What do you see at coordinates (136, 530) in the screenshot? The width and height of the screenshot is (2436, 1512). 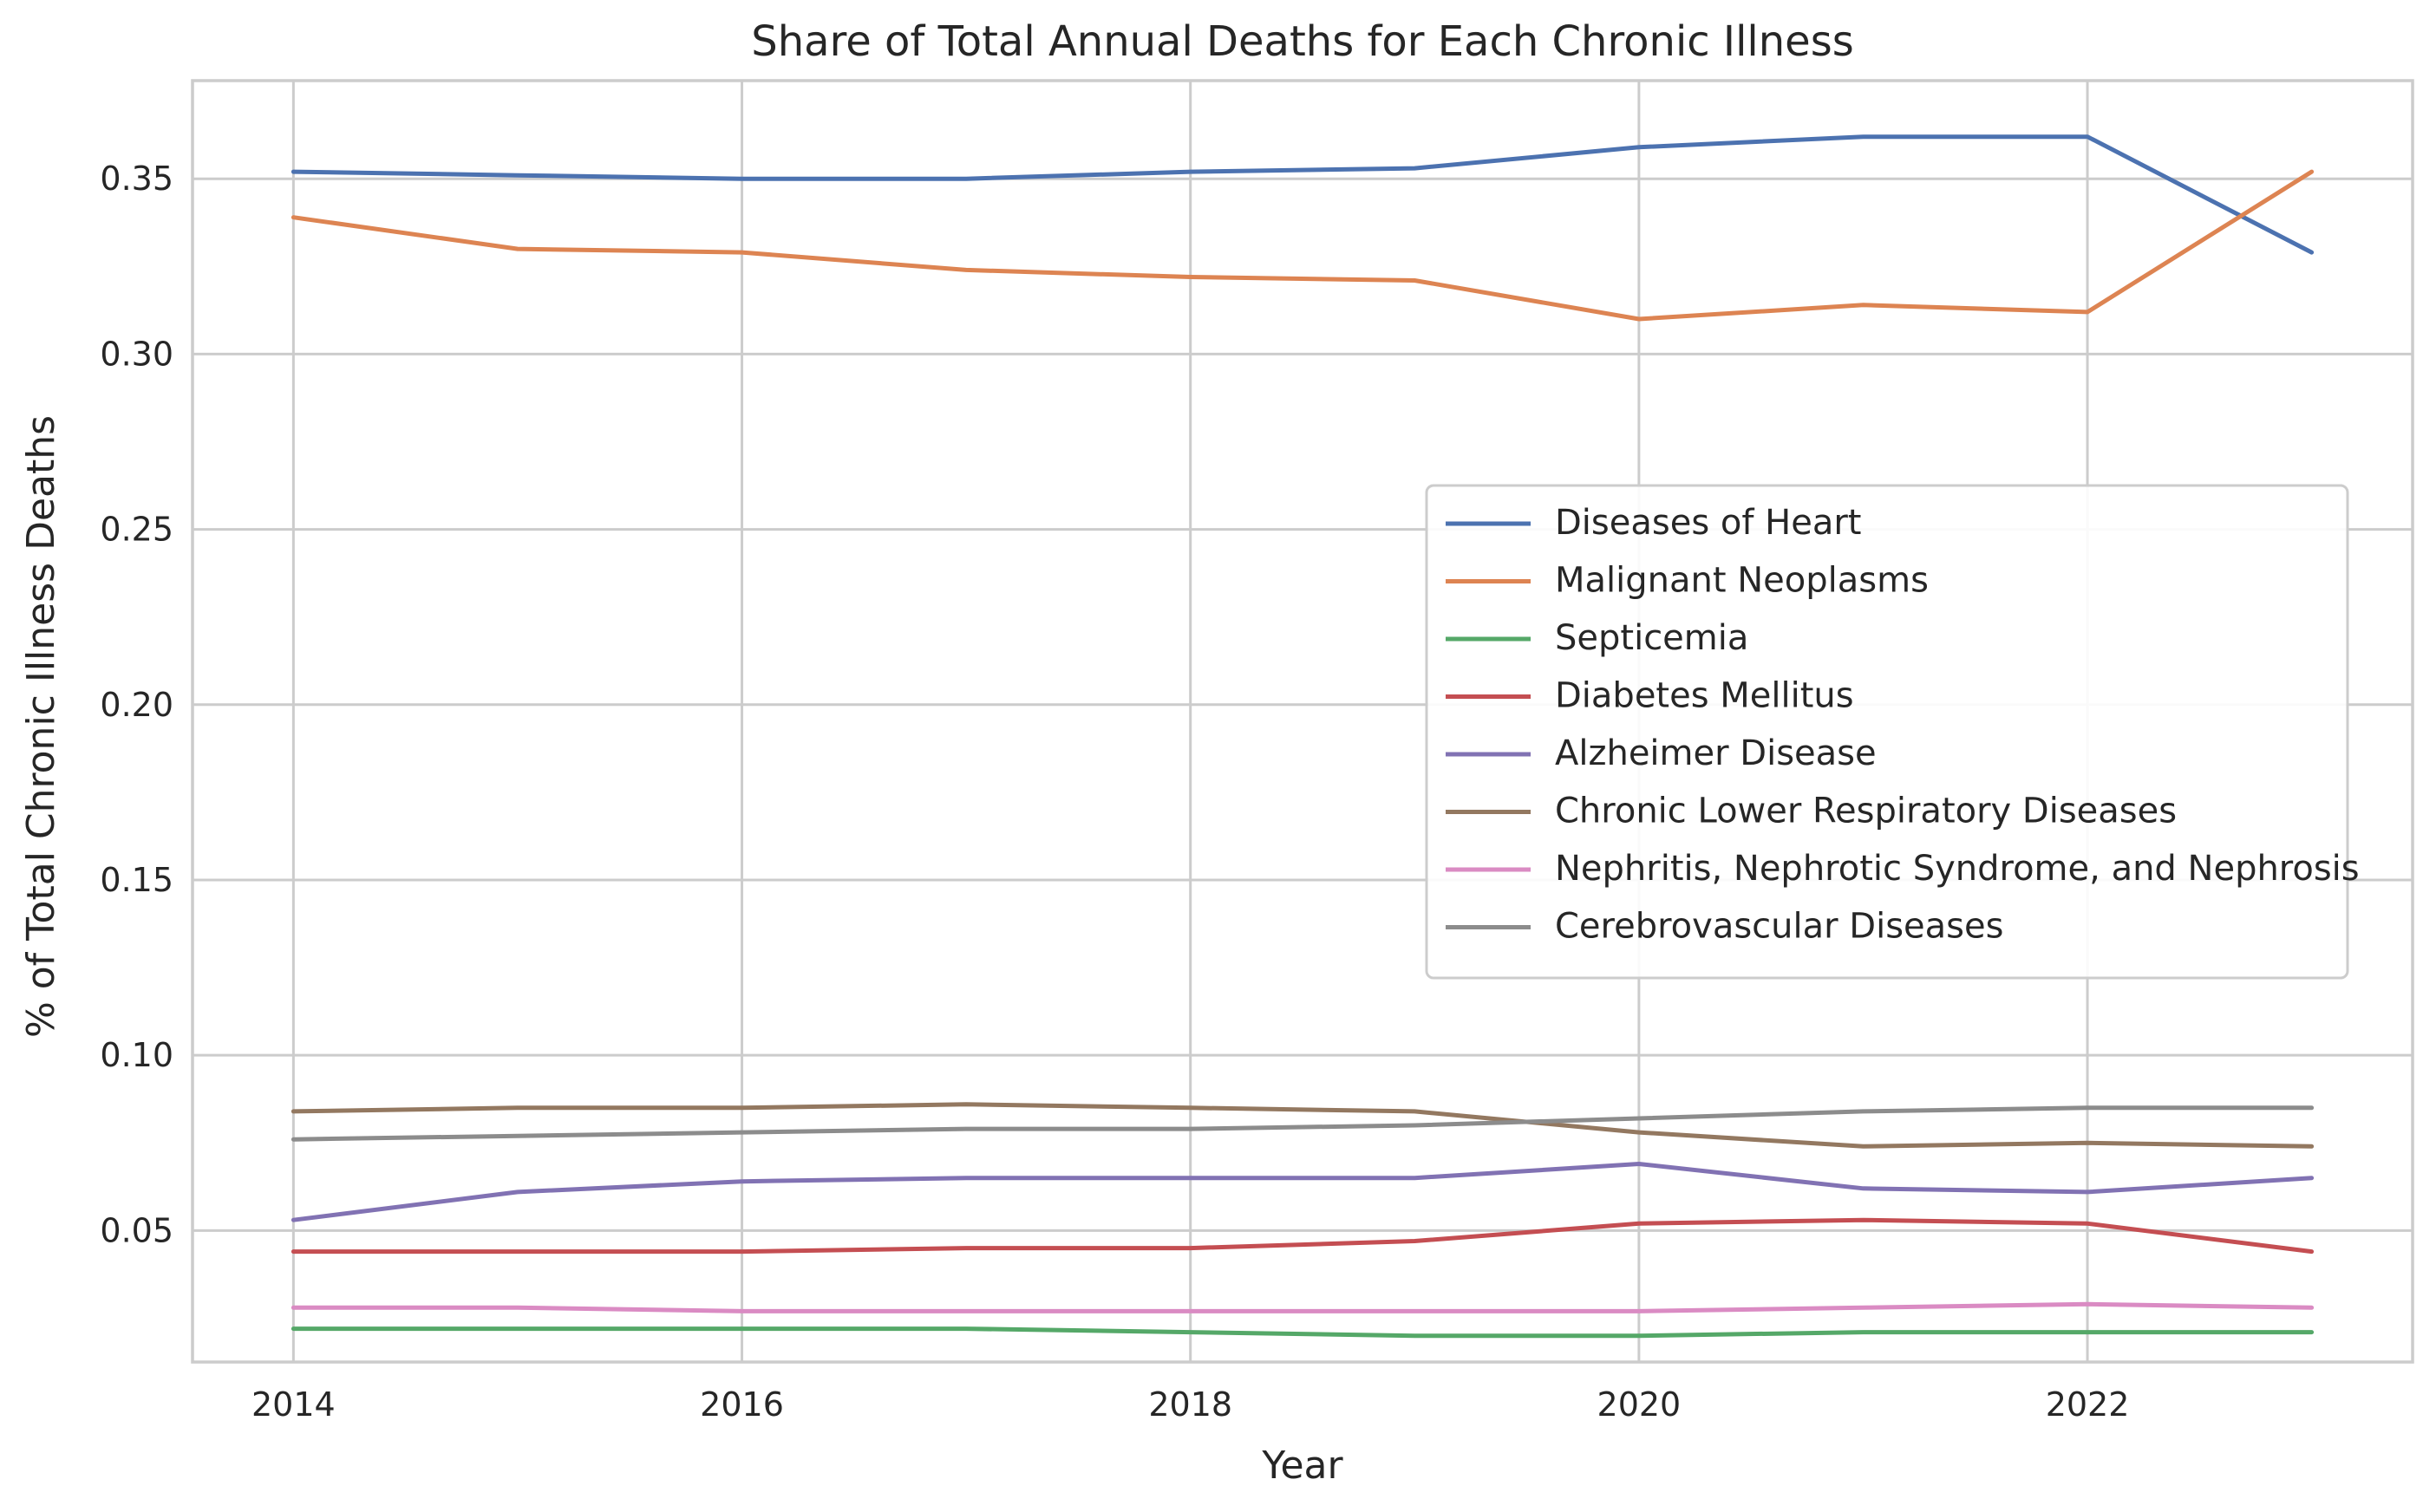 I see `y-tick-label: 0.25` at bounding box center [136, 530].